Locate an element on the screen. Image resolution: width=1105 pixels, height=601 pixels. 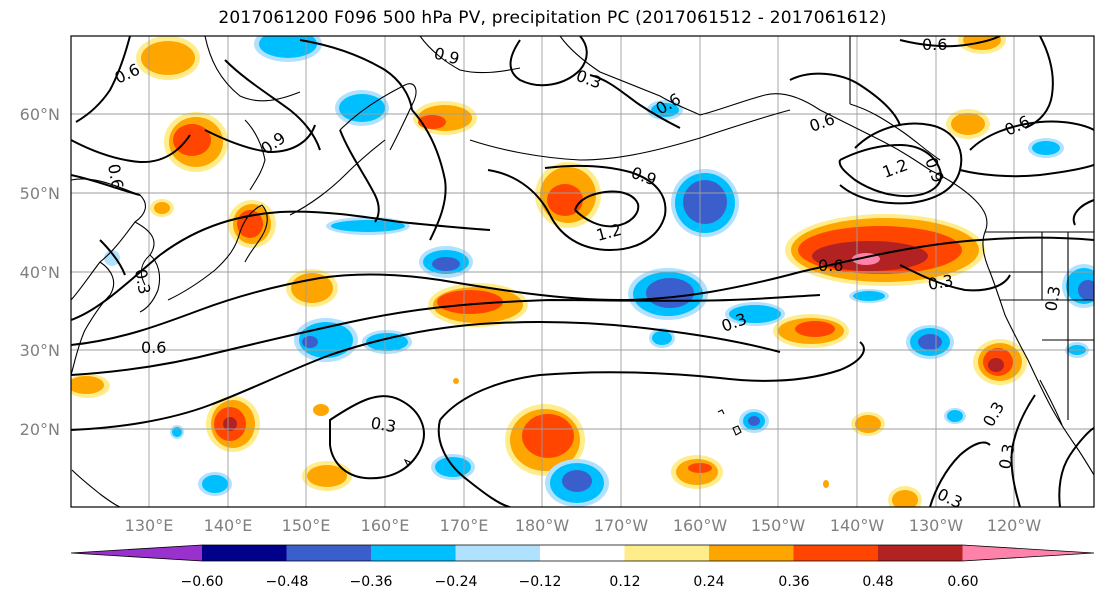
lon-label: 130°W is located at coordinates (936, 525).